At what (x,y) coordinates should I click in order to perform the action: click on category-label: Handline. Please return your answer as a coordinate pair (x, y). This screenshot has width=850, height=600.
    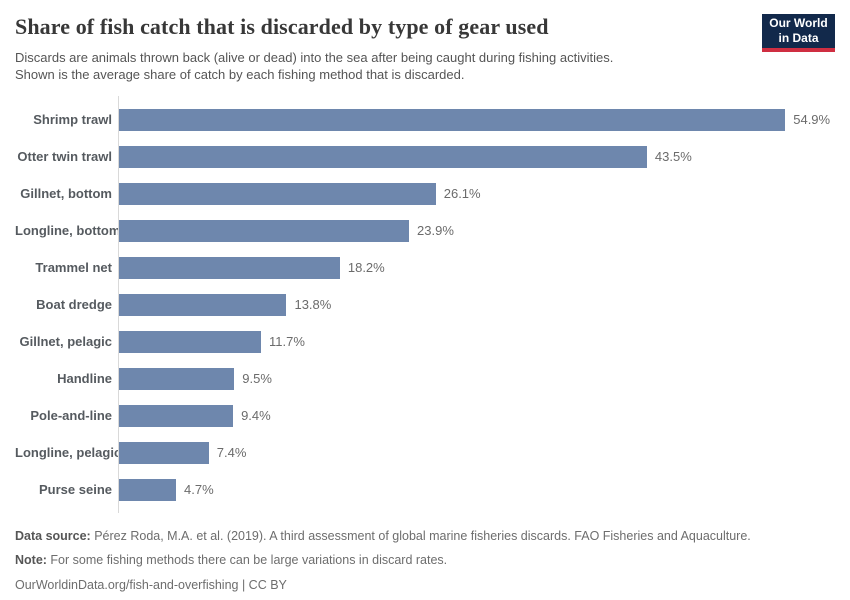
    Looking at the image, I should click on (84, 379).